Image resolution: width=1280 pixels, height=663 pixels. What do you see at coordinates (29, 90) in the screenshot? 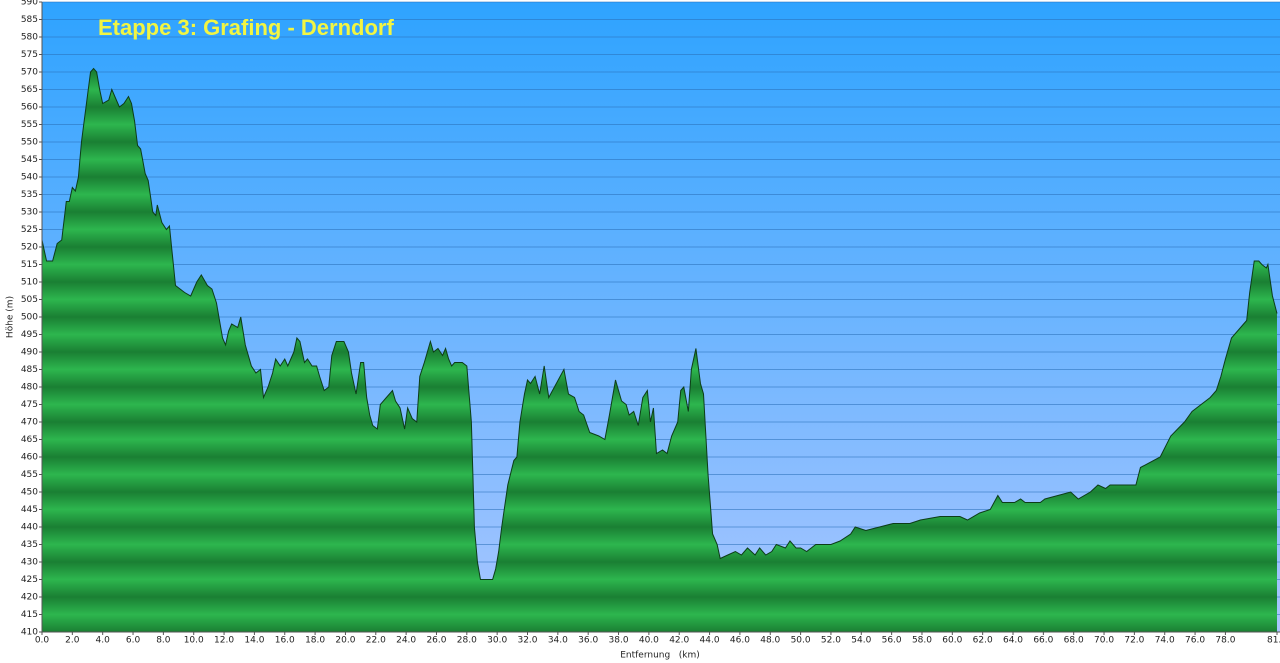
I see `y-tick-label: 565` at bounding box center [29, 90].